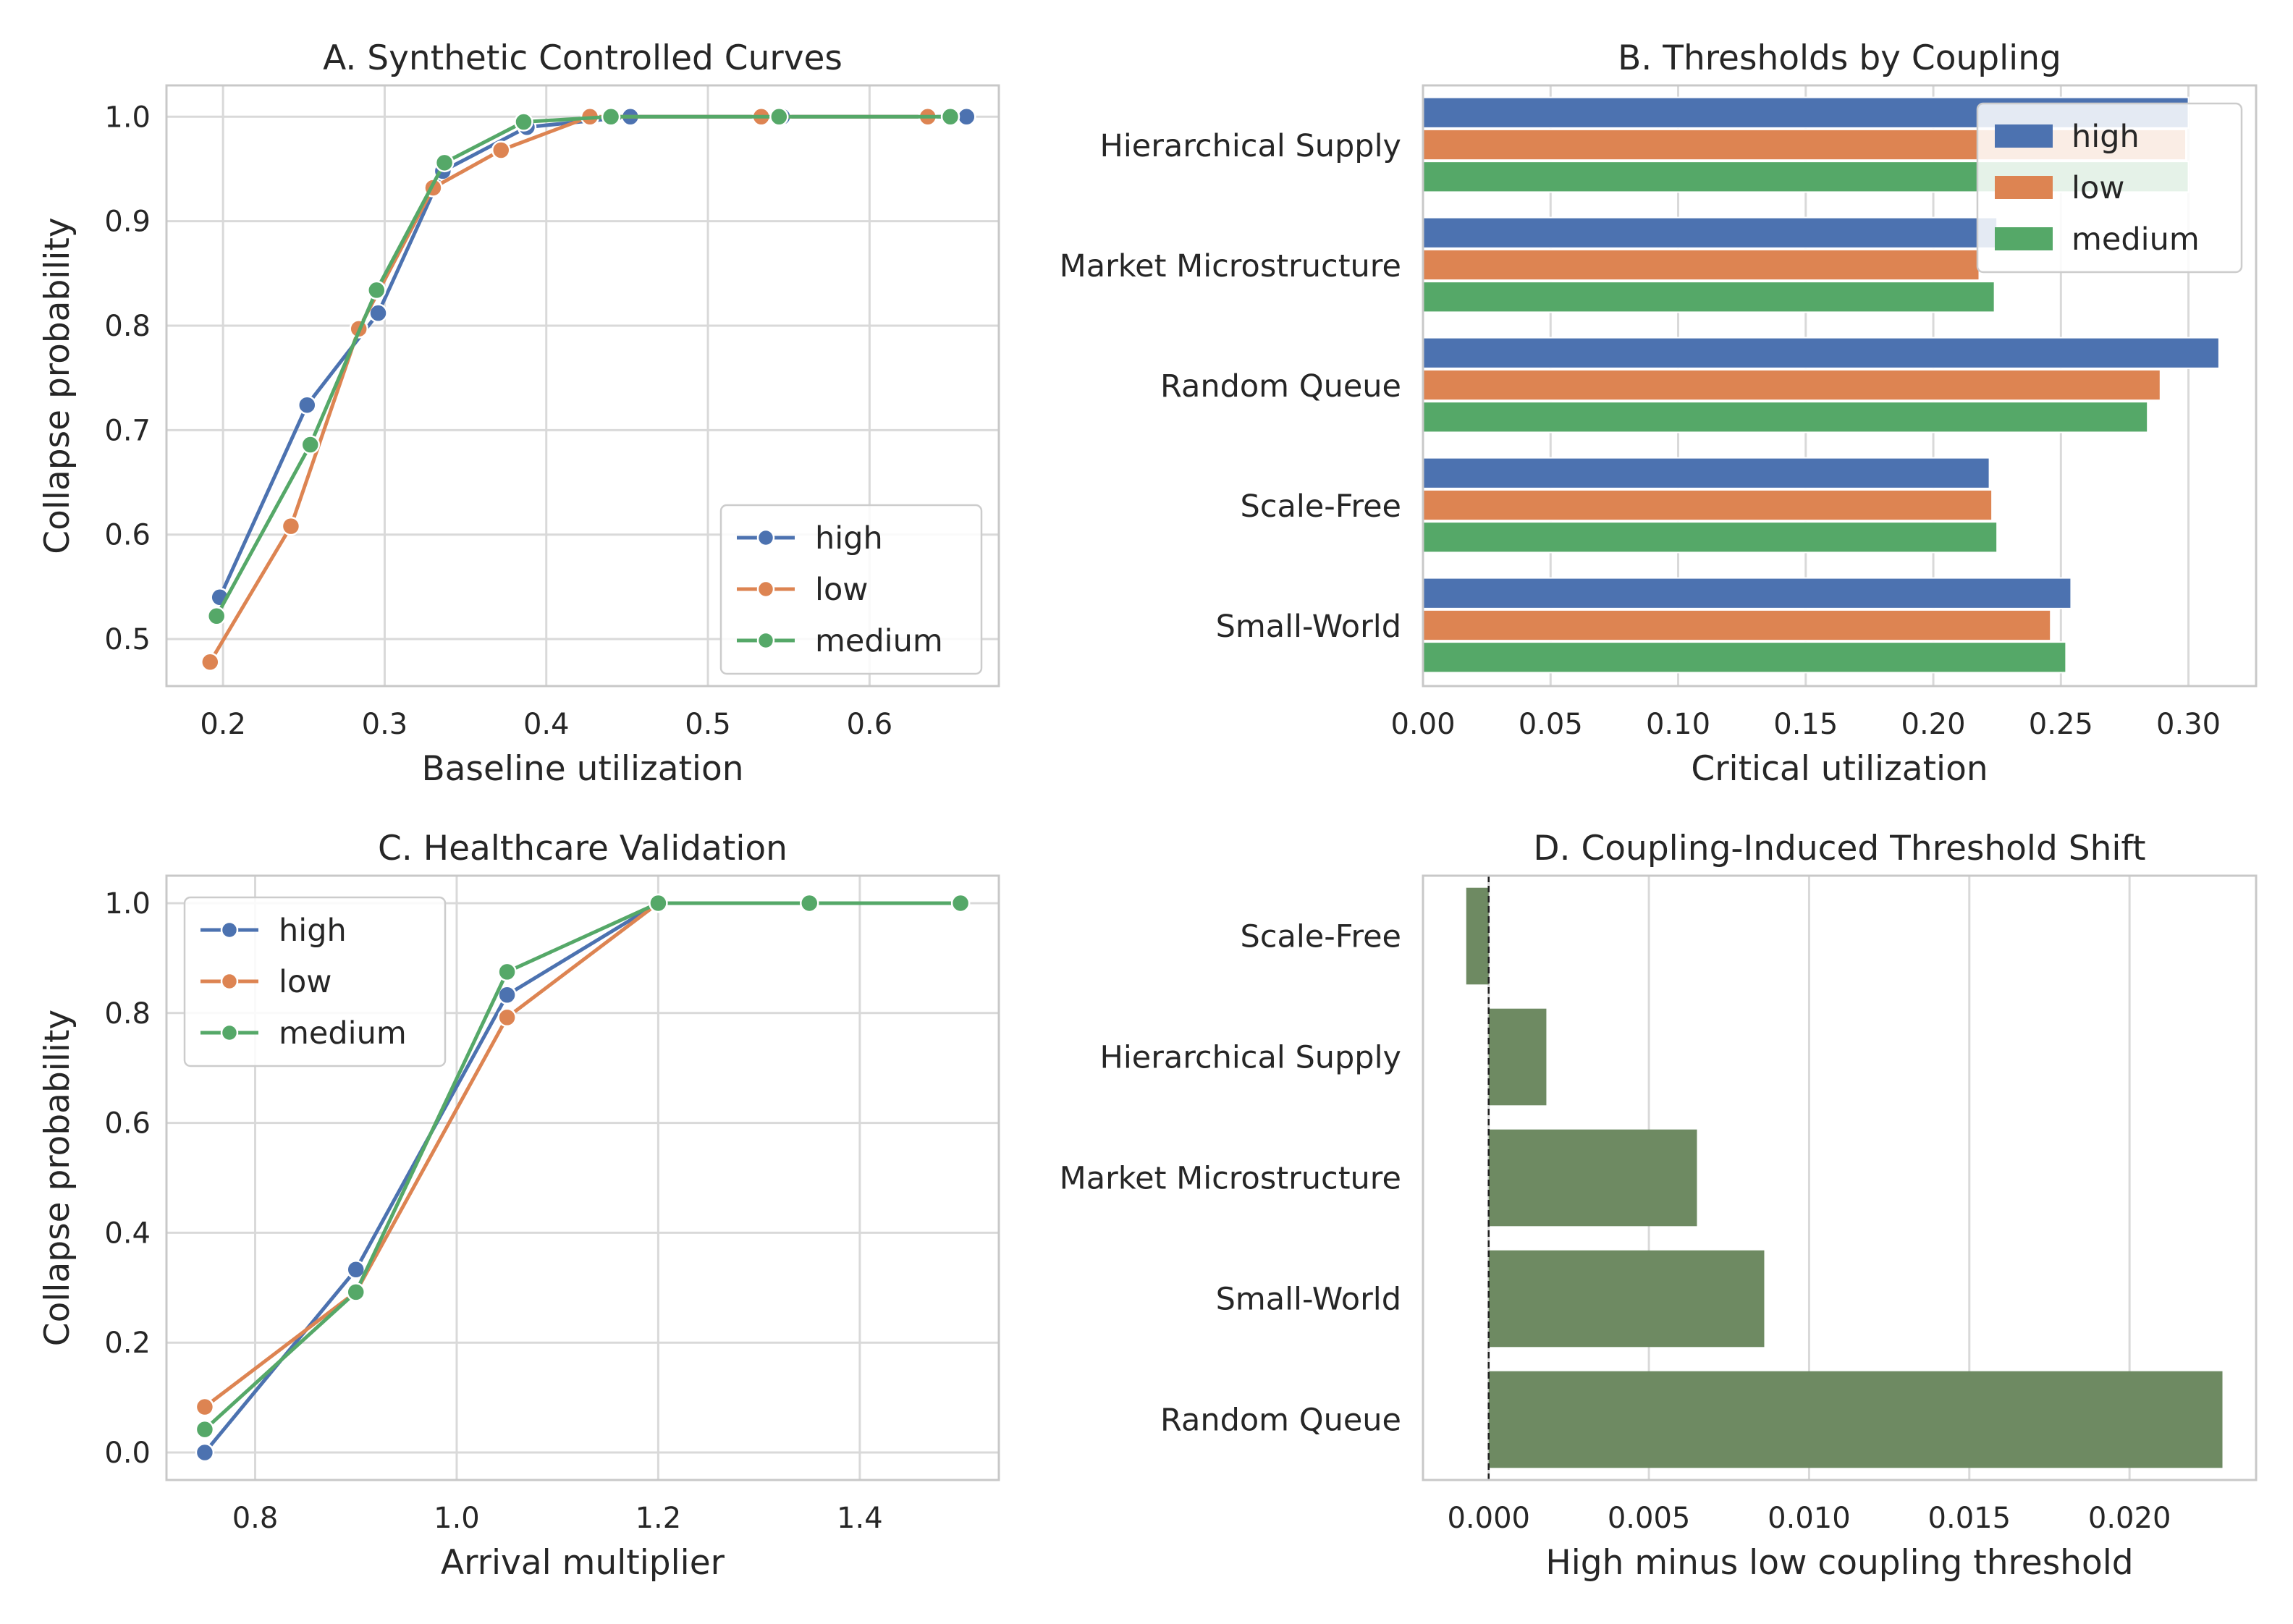 Image resolution: width=2293 pixels, height=1624 pixels. Describe the element at coordinates (583, 1563) in the screenshot. I see `x-axis-label: Arrival multiplier` at that location.